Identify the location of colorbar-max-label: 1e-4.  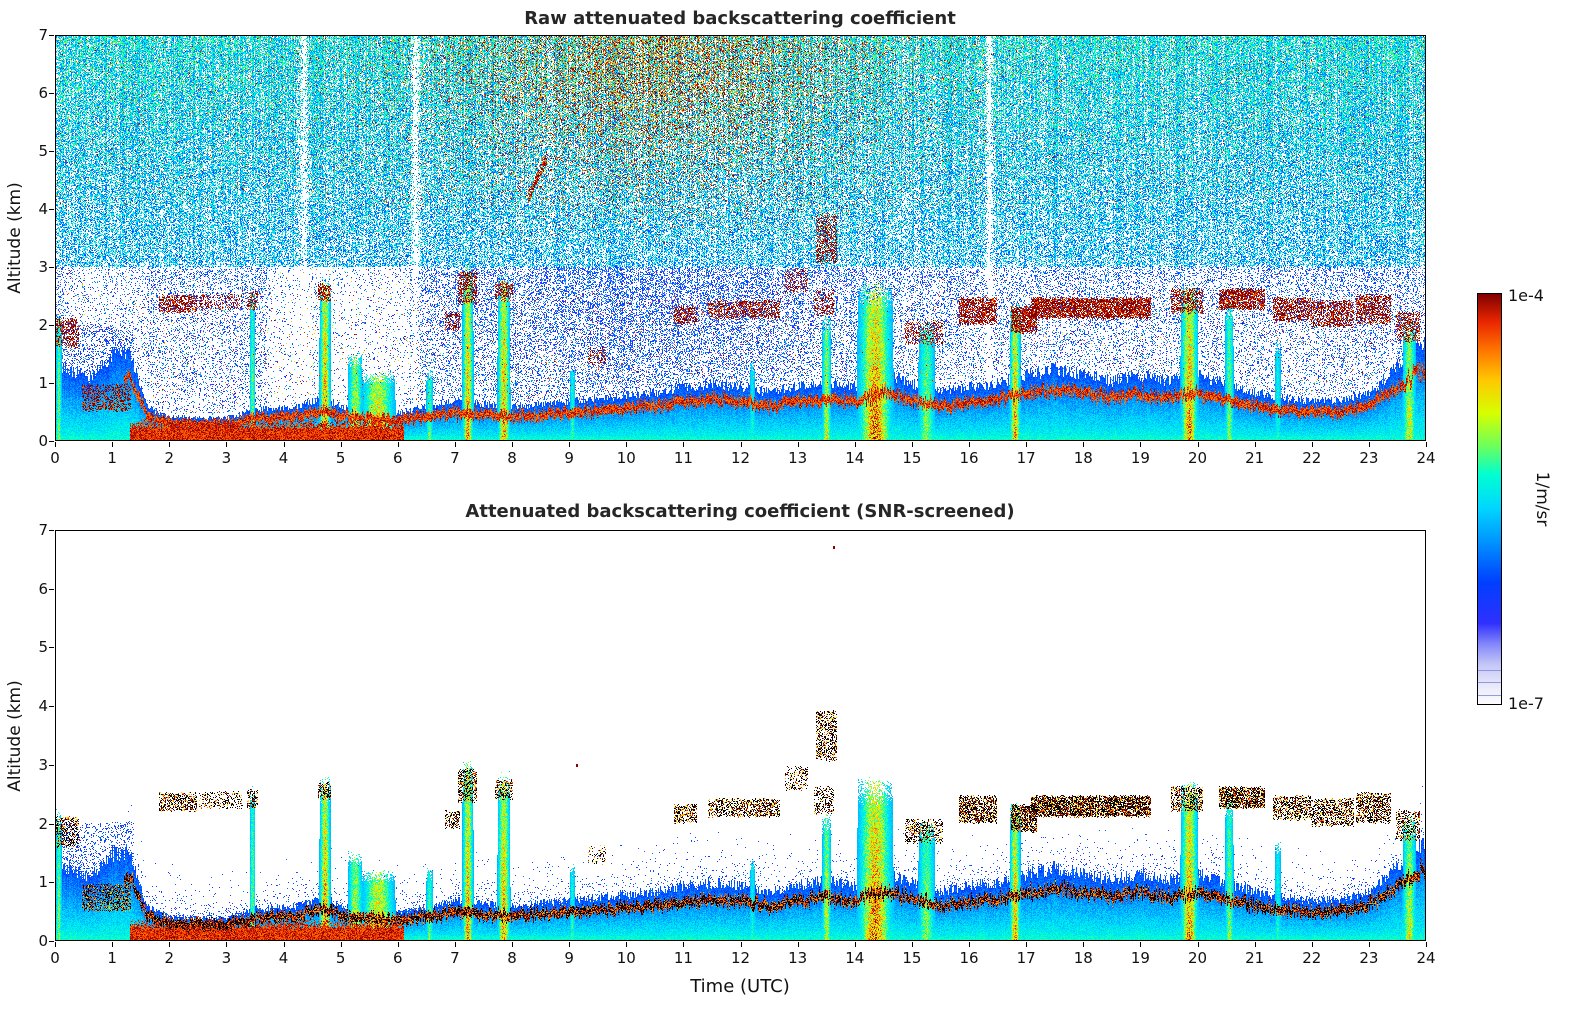
(1526, 295).